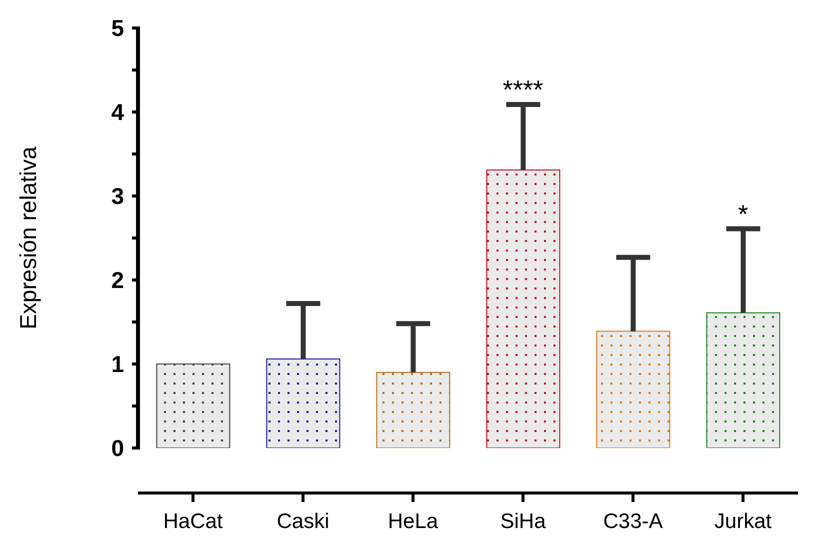 This screenshot has width=815, height=538. Describe the element at coordinates (28, 238) in the screenshot. I see `y-axis-title: Expresión relativa` at that location.